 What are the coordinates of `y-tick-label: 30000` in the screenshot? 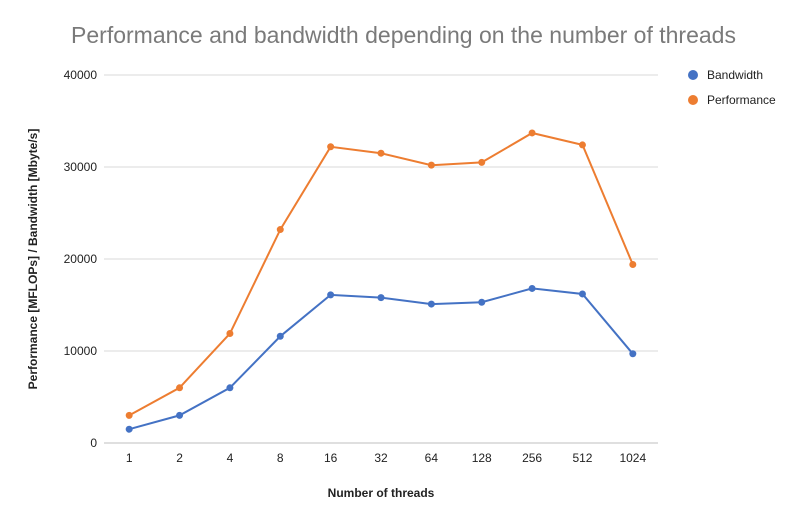 It's located at (81, 167).